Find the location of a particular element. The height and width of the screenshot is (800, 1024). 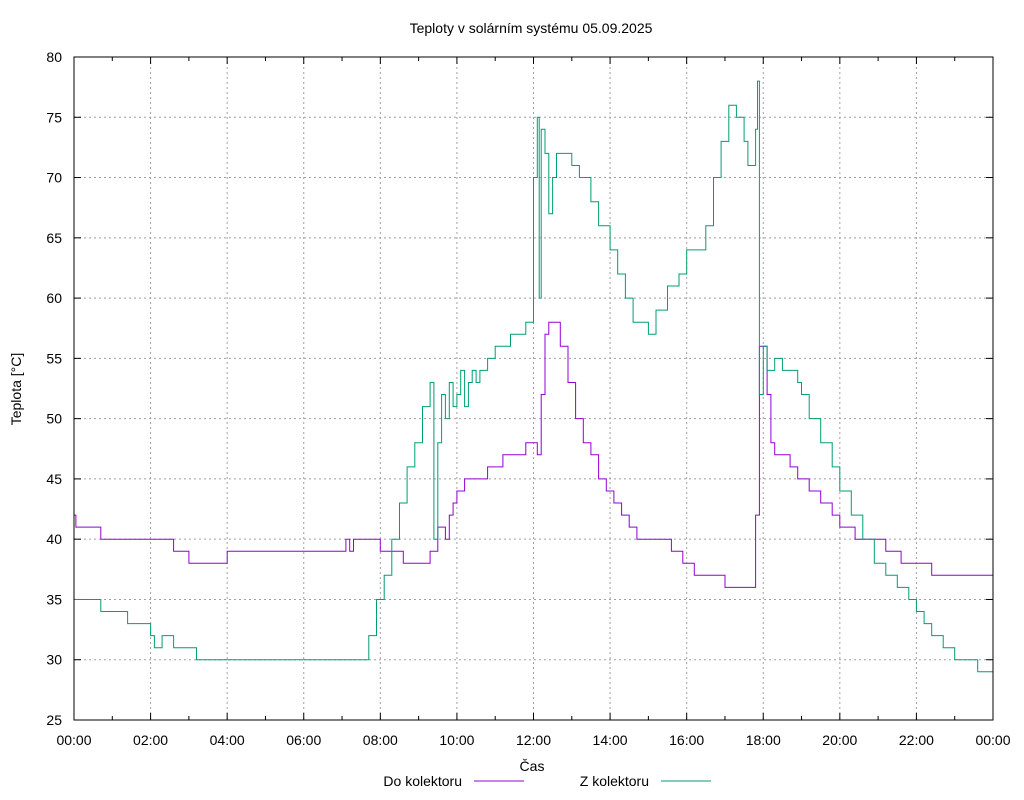

y-tick-label: 25 is located at coordinates (54, 720).